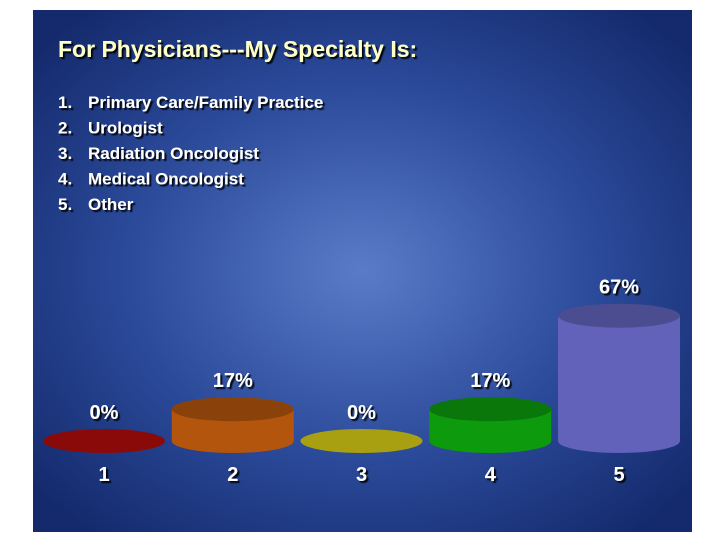 The image size is (720, 540). What do you see at coordinates (65, 153) in the screenshot?
I see `option-number: 3.` at bounding box center [65, 153].